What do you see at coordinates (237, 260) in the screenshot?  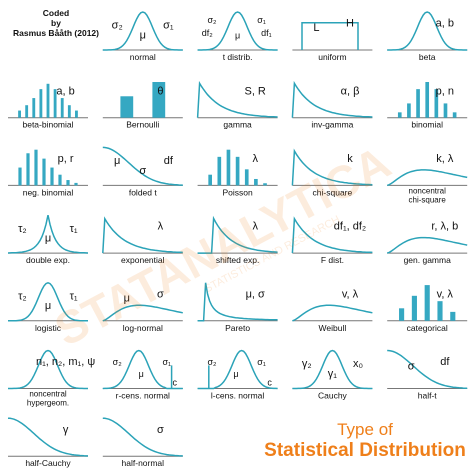 I see `panel-name: shifted exp.` at bounding box center [237, 260].